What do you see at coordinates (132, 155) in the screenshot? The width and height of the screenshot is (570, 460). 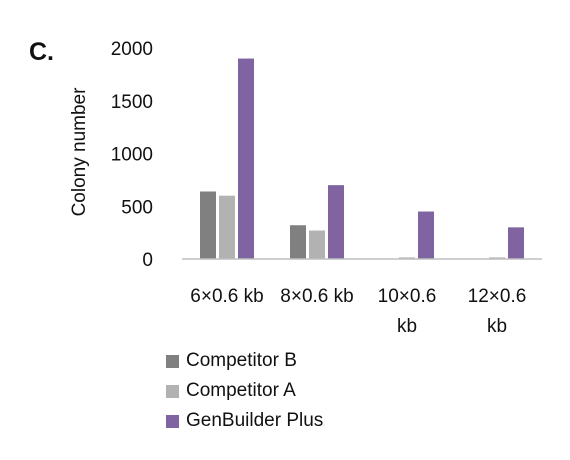 I see `y-tick-label: 1000` at bounding box center [132, 155].